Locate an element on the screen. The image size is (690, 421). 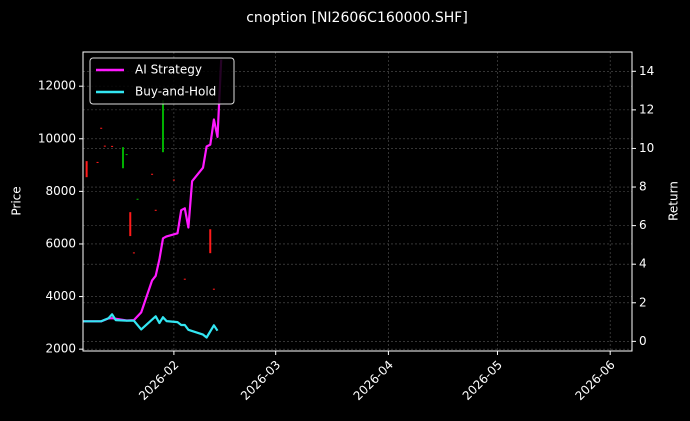
legend-label: AI Strategy is located at coordinates (168, 70).